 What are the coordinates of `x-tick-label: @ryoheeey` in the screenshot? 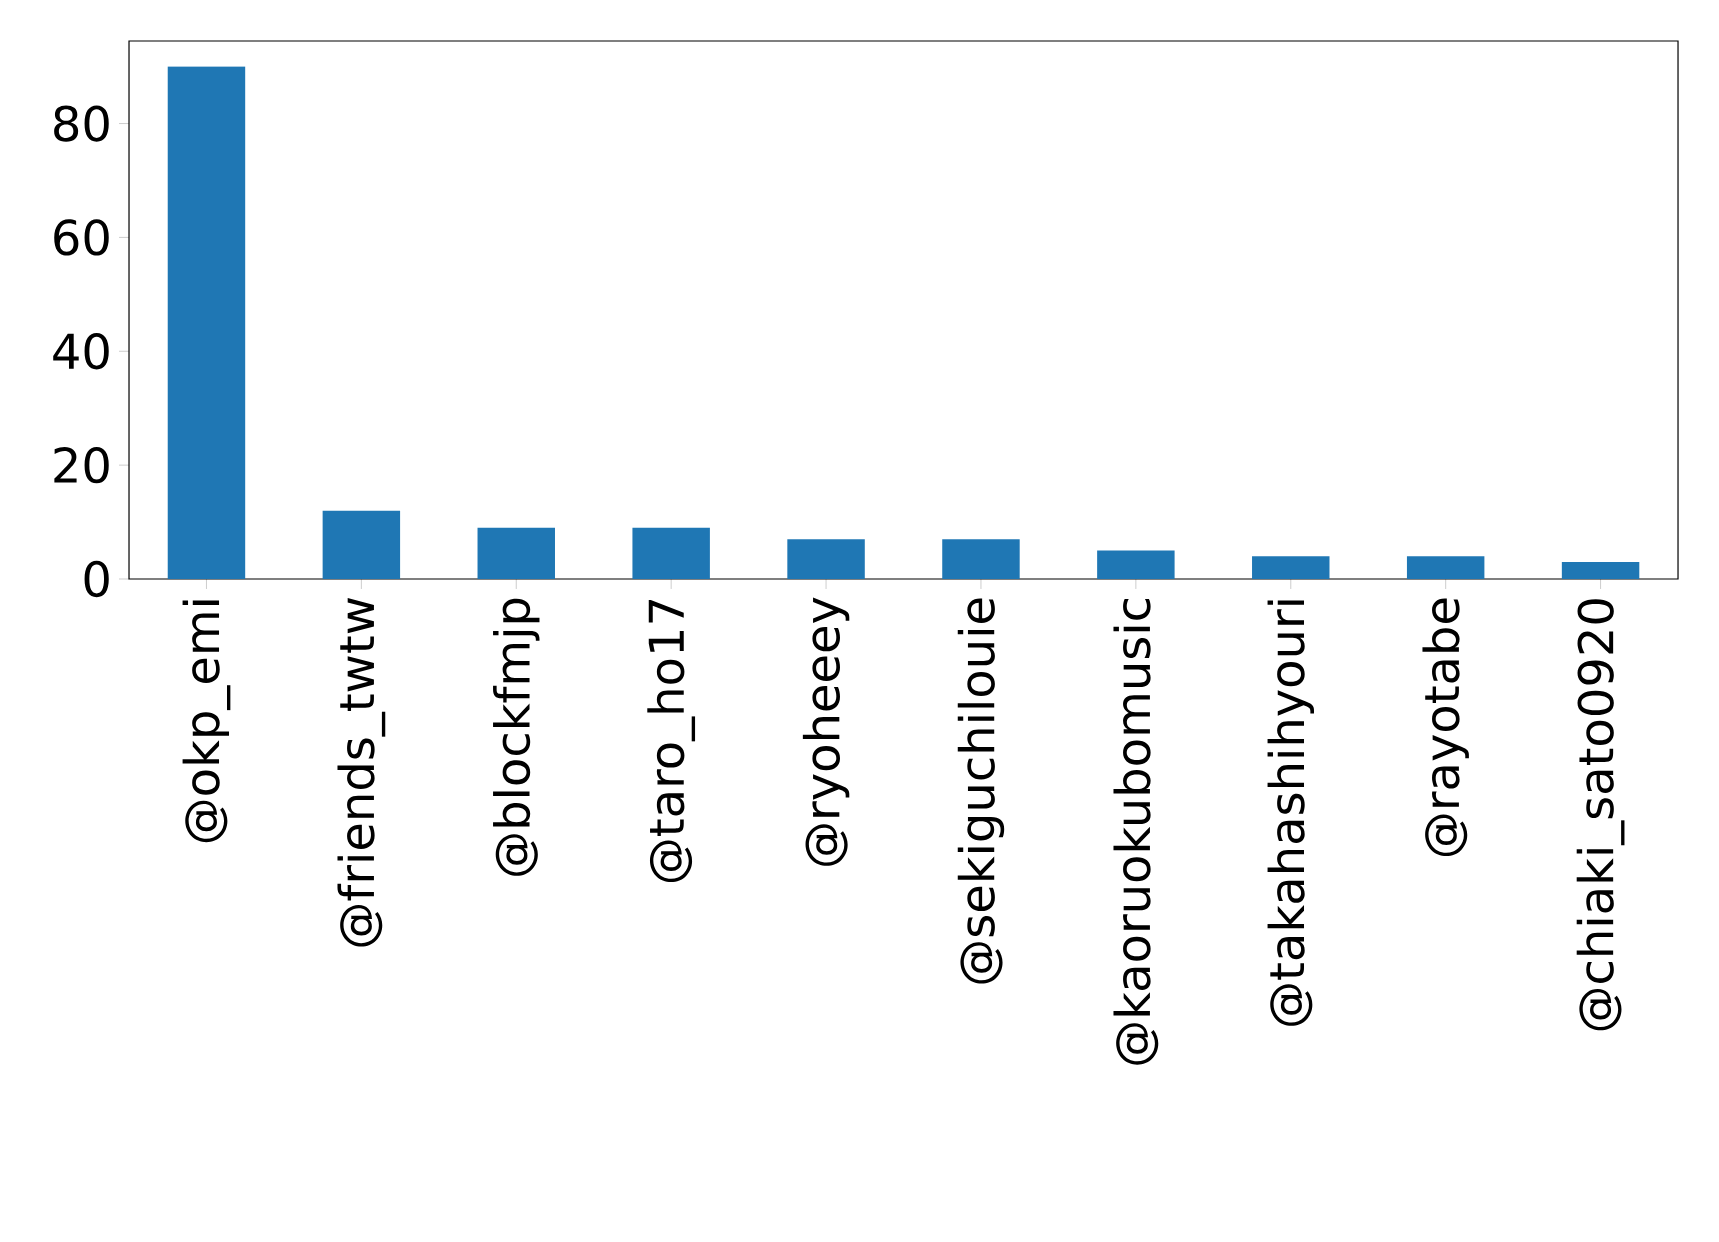 It's located at (826, 731).